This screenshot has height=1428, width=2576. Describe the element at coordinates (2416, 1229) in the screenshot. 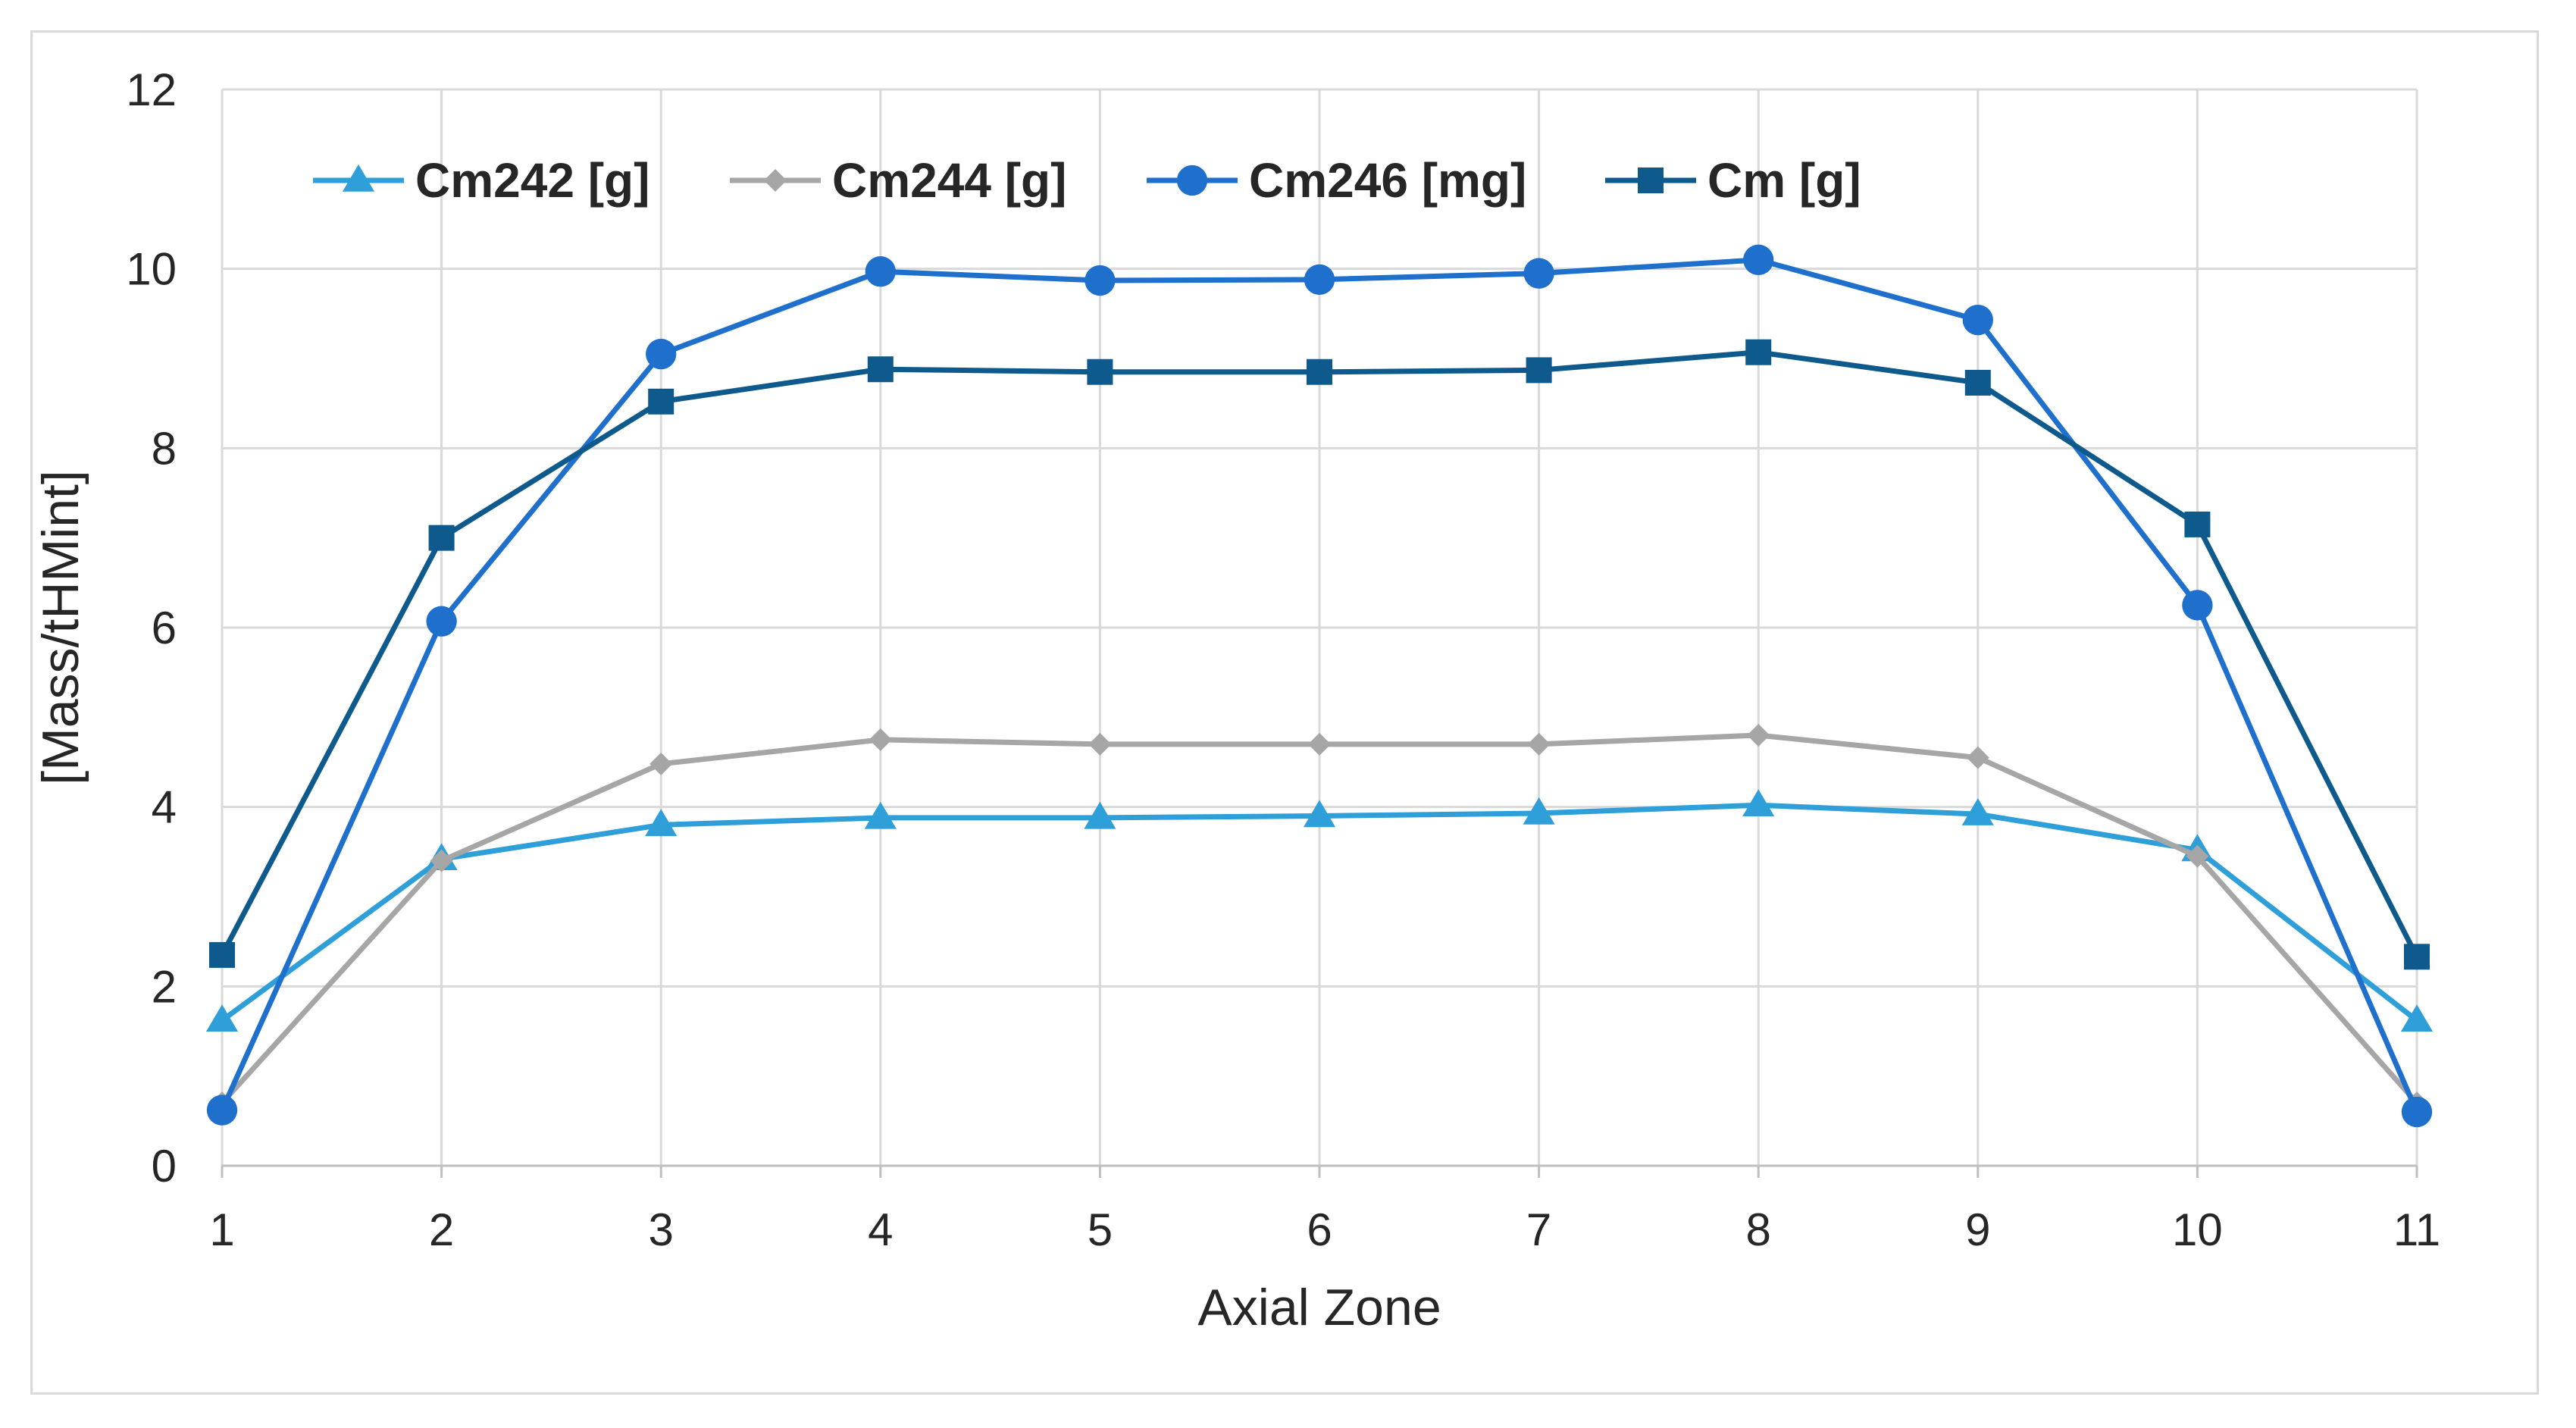

I see `x-tick-label: 11` at that location.